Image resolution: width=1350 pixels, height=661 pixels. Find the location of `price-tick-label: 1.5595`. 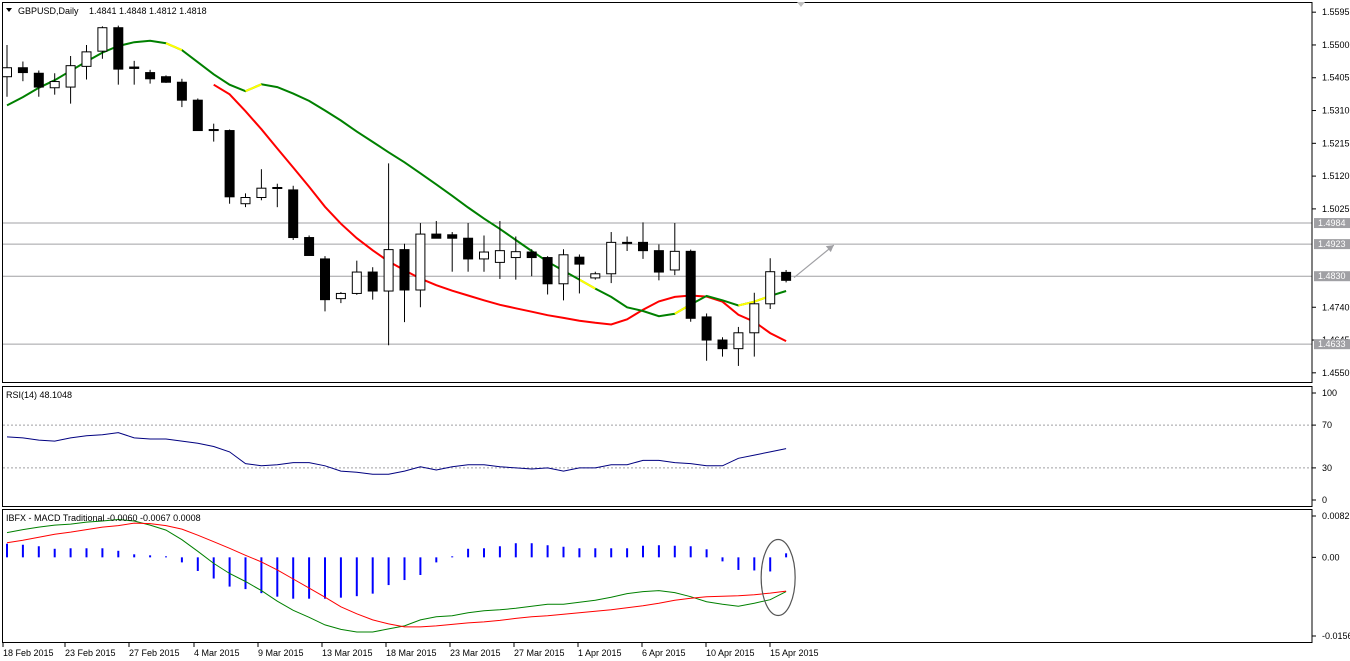

price-tick-label: 1.5595 is located at coordinates (1336, 12).